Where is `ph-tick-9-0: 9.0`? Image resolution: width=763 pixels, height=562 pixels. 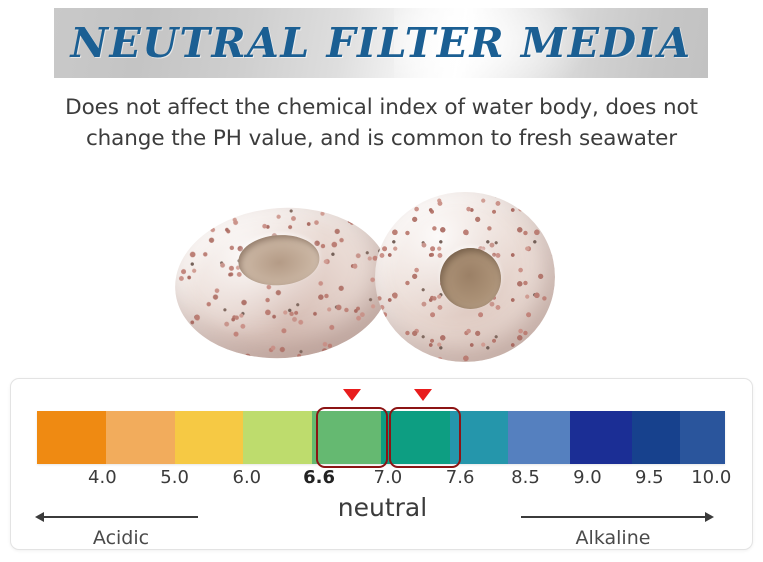 ph-tick-9-0: 9.0 is located at coordinates (587, 477).